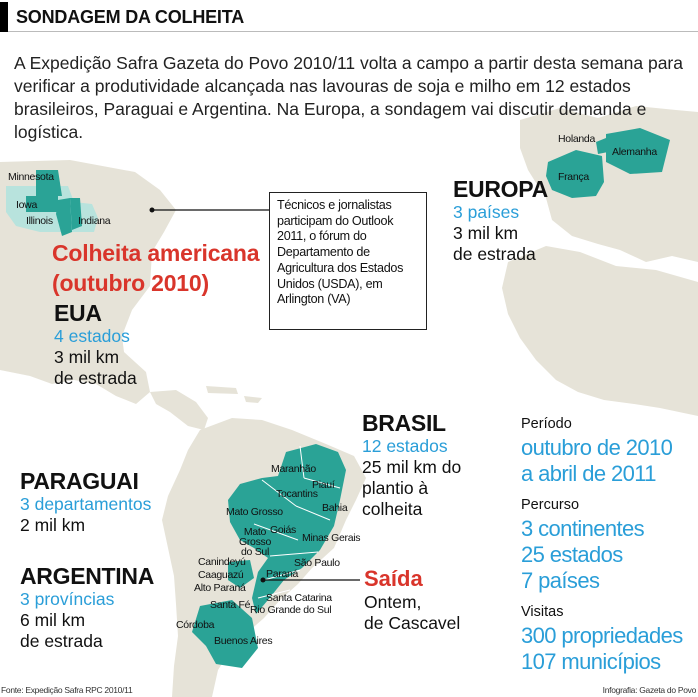 The height and width of the screenshot is (697, 698). I want to click on map-label-franca: França, so click(573, 177).